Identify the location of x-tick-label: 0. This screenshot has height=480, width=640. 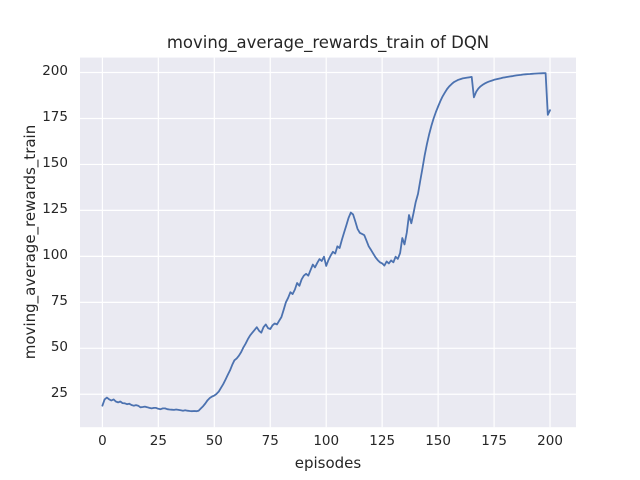
(102, 441).